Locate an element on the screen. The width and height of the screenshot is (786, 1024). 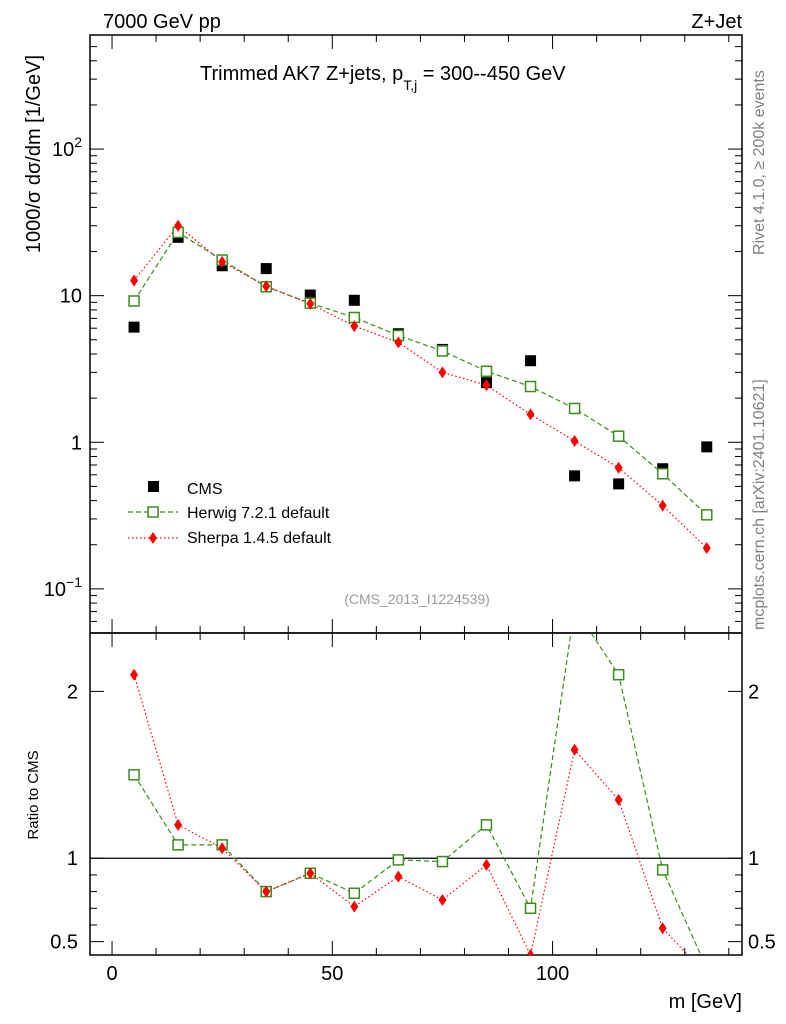
ratio-tick-label: 0.5 is located at coordinates (64, 943).